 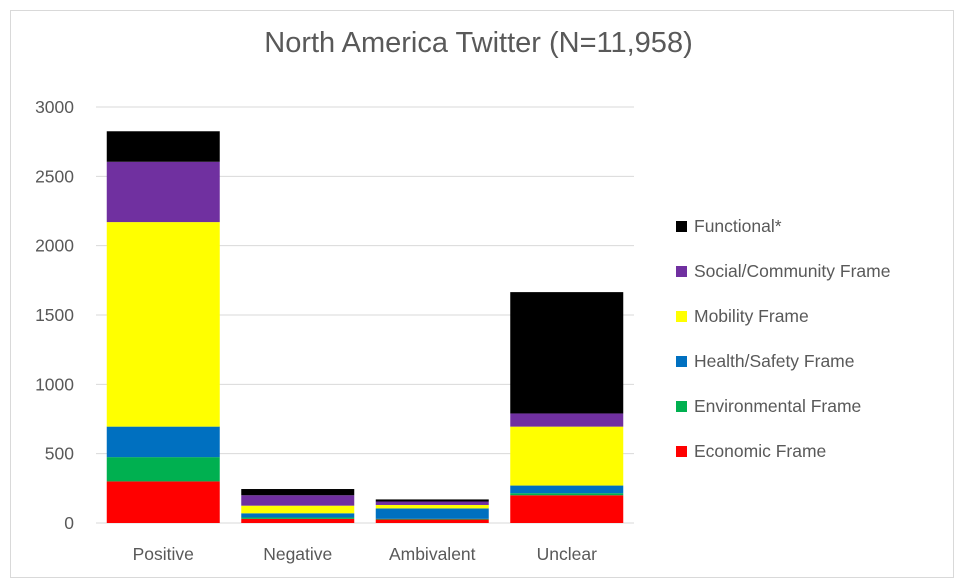 What do you see at coordinates (774, 361) in the screenshot?
I see `legend-label: Health/Safety Frame` at bounding box center [774, 361].